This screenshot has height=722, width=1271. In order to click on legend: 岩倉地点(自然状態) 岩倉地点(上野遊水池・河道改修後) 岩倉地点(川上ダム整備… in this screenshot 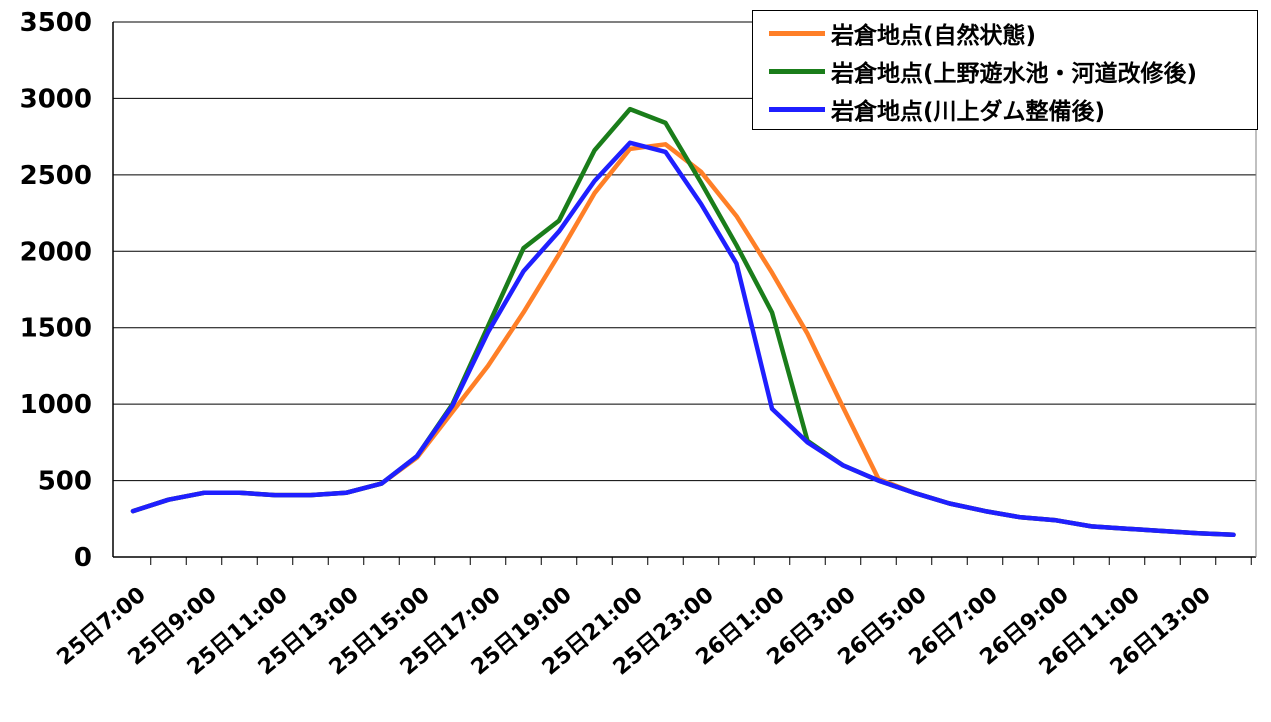, I will do `click(1005, 70)`.